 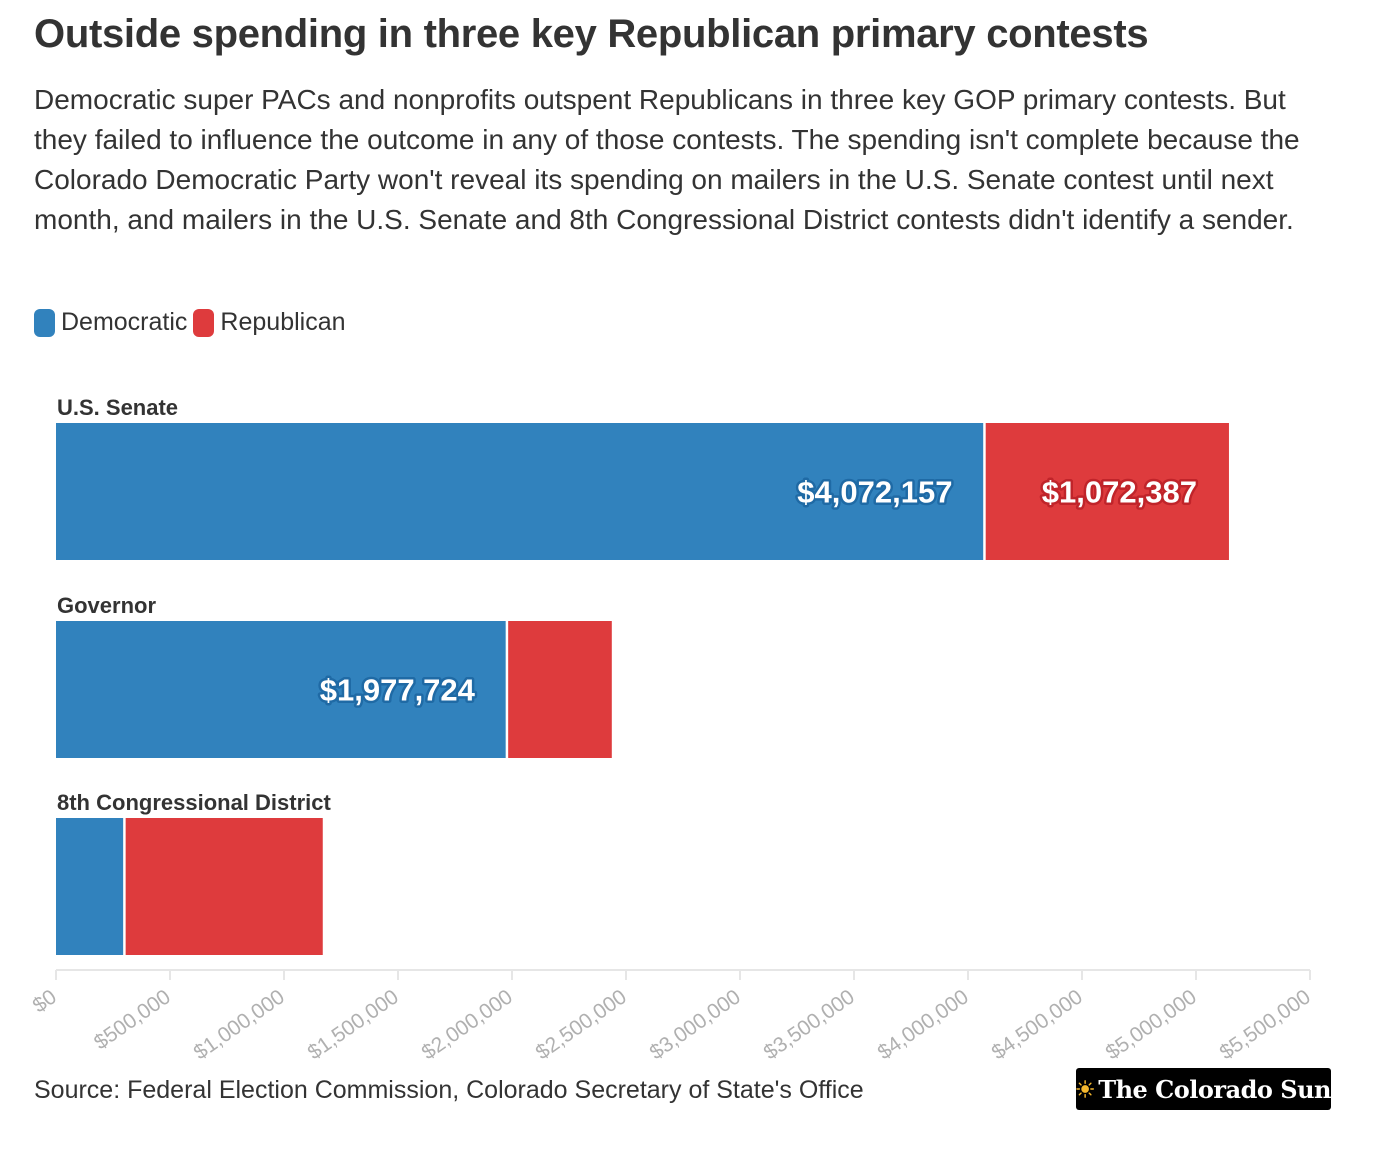 I want to click on legend-swatch-democratic, so click(x=44, y=322).